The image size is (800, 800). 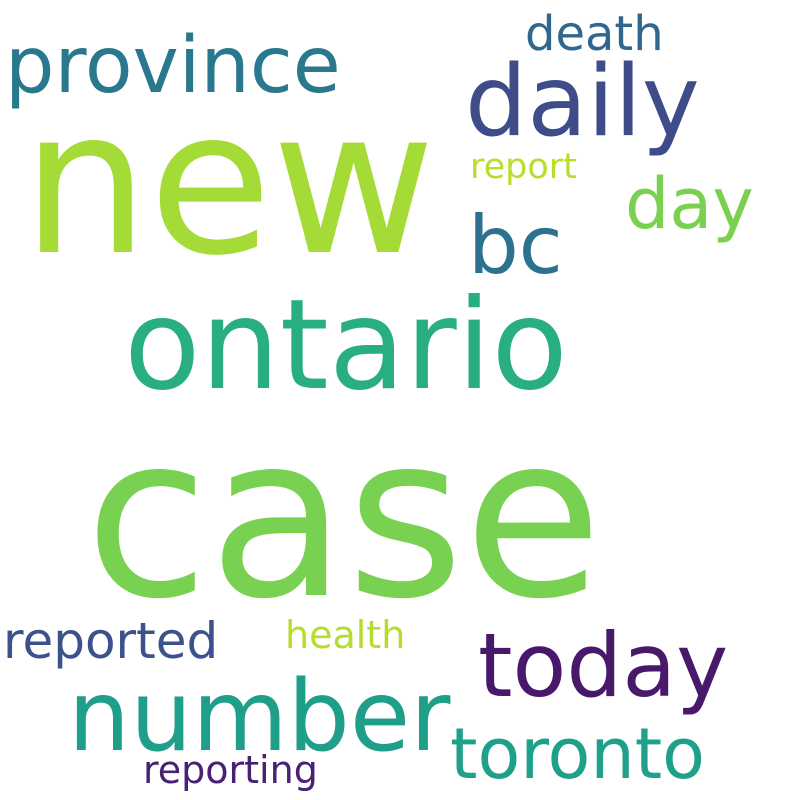 What do you see at coordinates (515, 245) in the screenshot?
I see `word-bc: bc` at bounding box center [515, 245].